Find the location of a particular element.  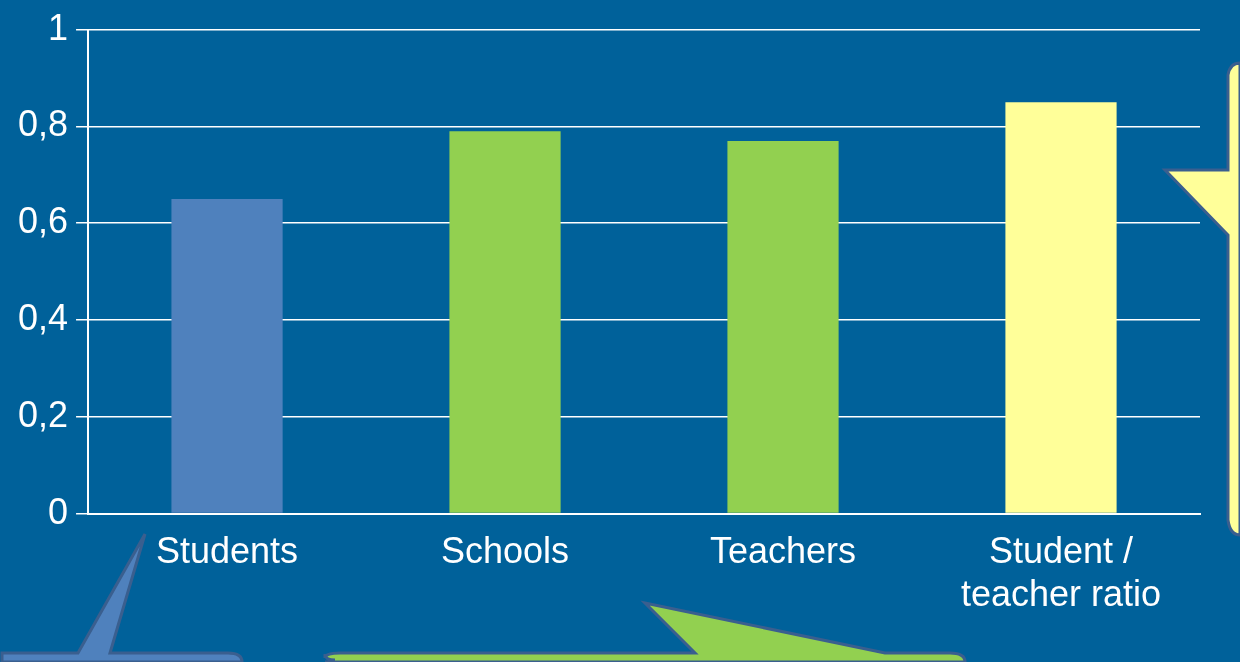

x-tick-label: Teachers is located at coordinates (783, 551).